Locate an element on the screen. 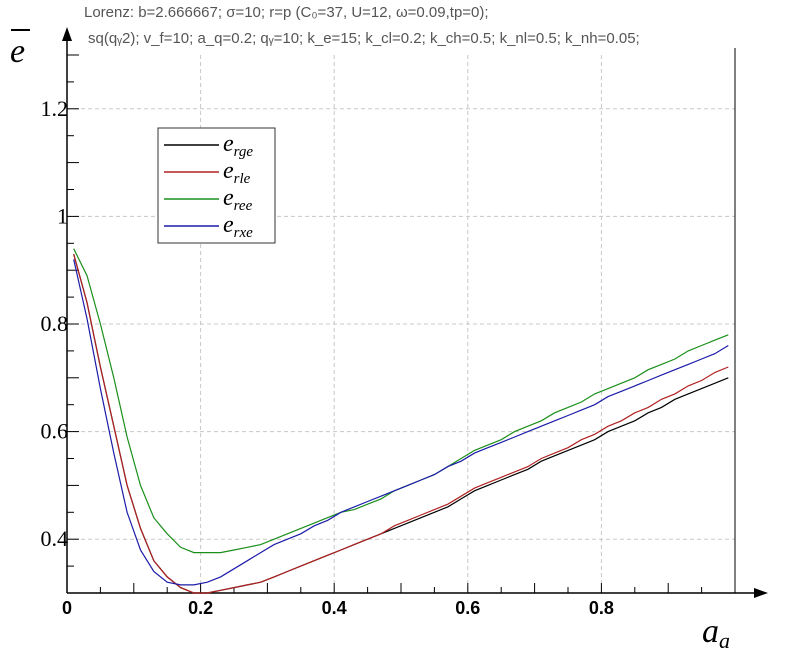  x-tick-label-3: 0.6 is located at coordinates (467, 608).